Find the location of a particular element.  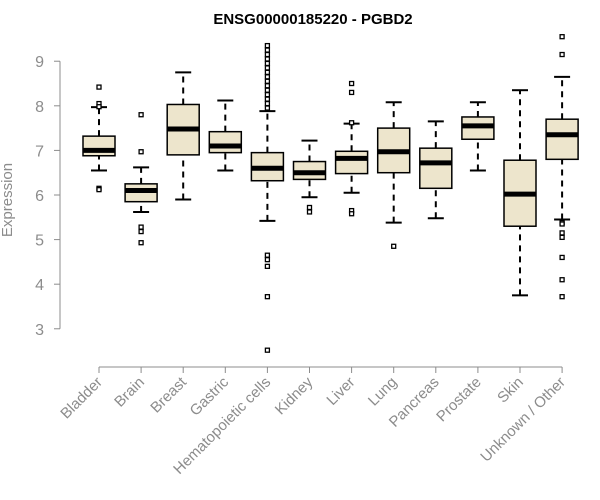

x-tick-label: Brain is located at coordinates (129, 392).